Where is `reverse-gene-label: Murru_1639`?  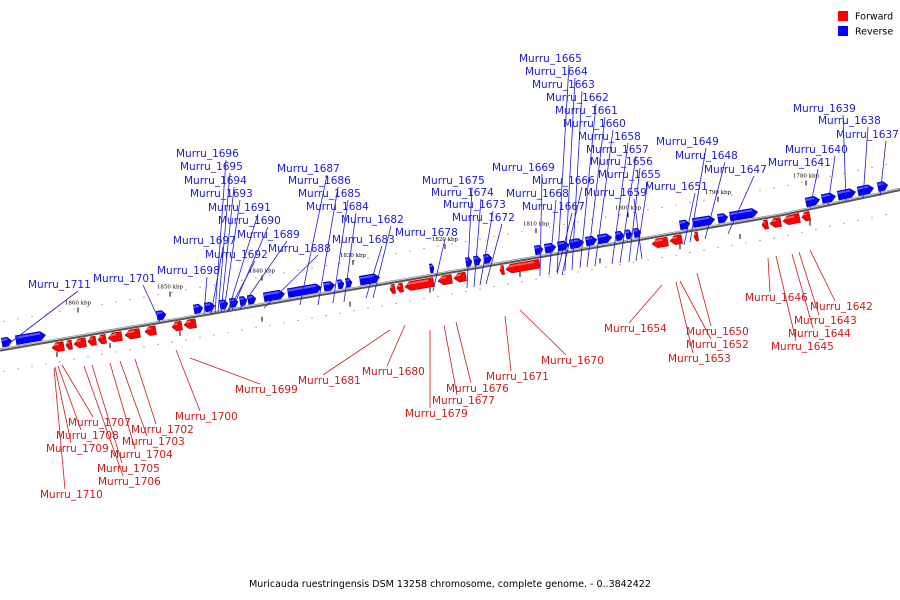
reverse-gene-label: Murru_1639 is located at coordinates (824, 109).